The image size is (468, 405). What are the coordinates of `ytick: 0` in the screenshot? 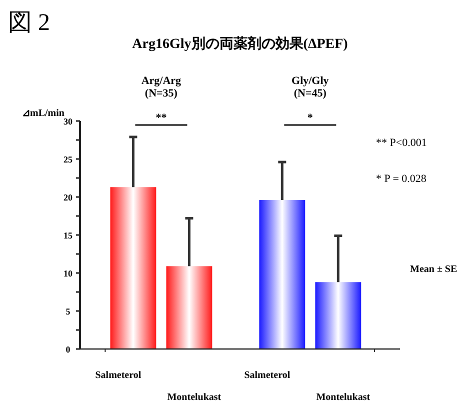 It's located at (68, 349).